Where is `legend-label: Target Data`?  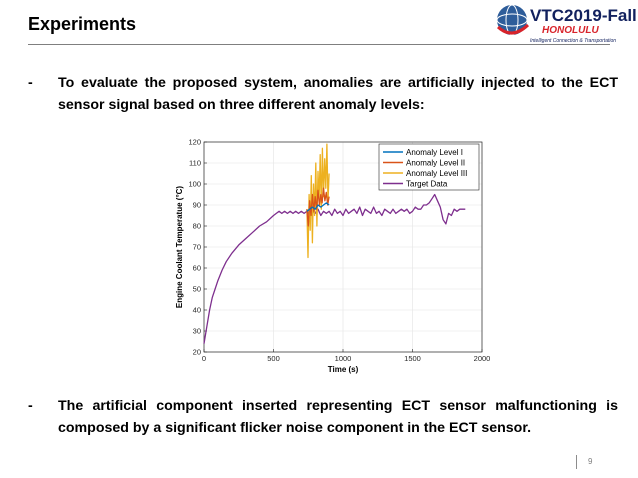
legend-label: Target Data is located at coordinates (427, 184).